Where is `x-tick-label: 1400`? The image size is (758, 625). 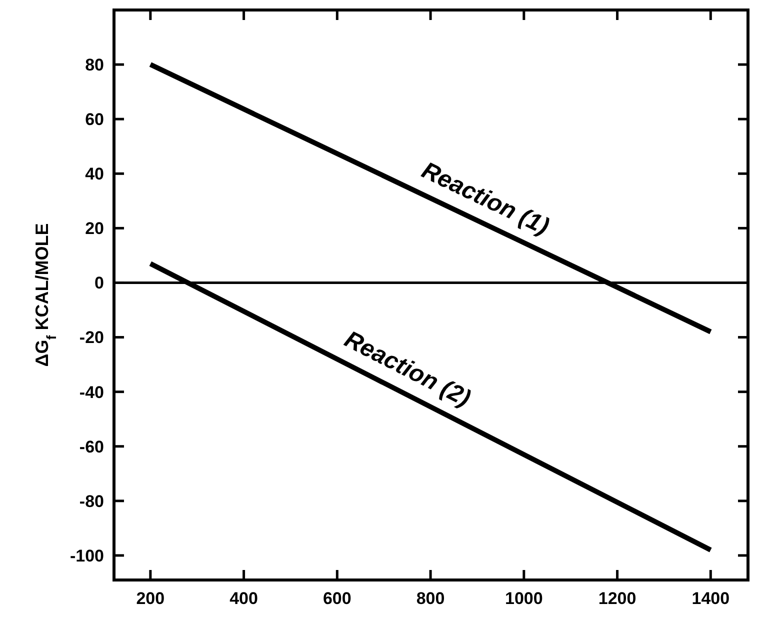 x-tick-label: 1400 is located at coordinates (711, 598).